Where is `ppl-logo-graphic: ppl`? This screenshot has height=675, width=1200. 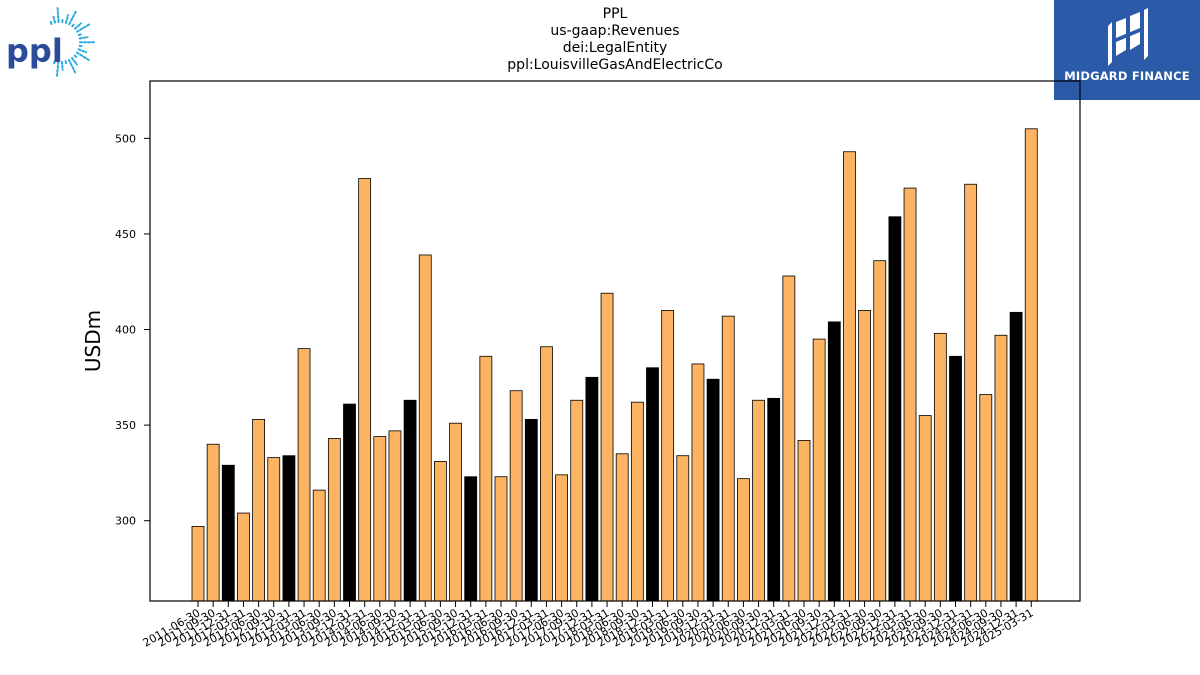
ppl-logo-graphic: ppl is located at coordinates (50, 42).